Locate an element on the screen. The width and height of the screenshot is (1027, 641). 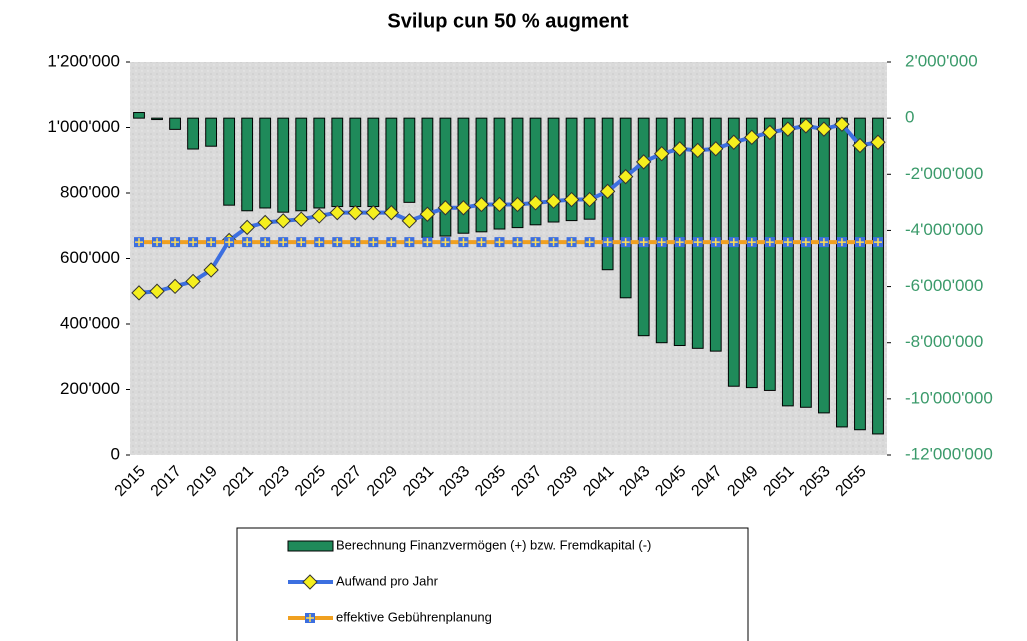
chart-title: Svilup cun 50 % augment is located at coordinates (508, 21).